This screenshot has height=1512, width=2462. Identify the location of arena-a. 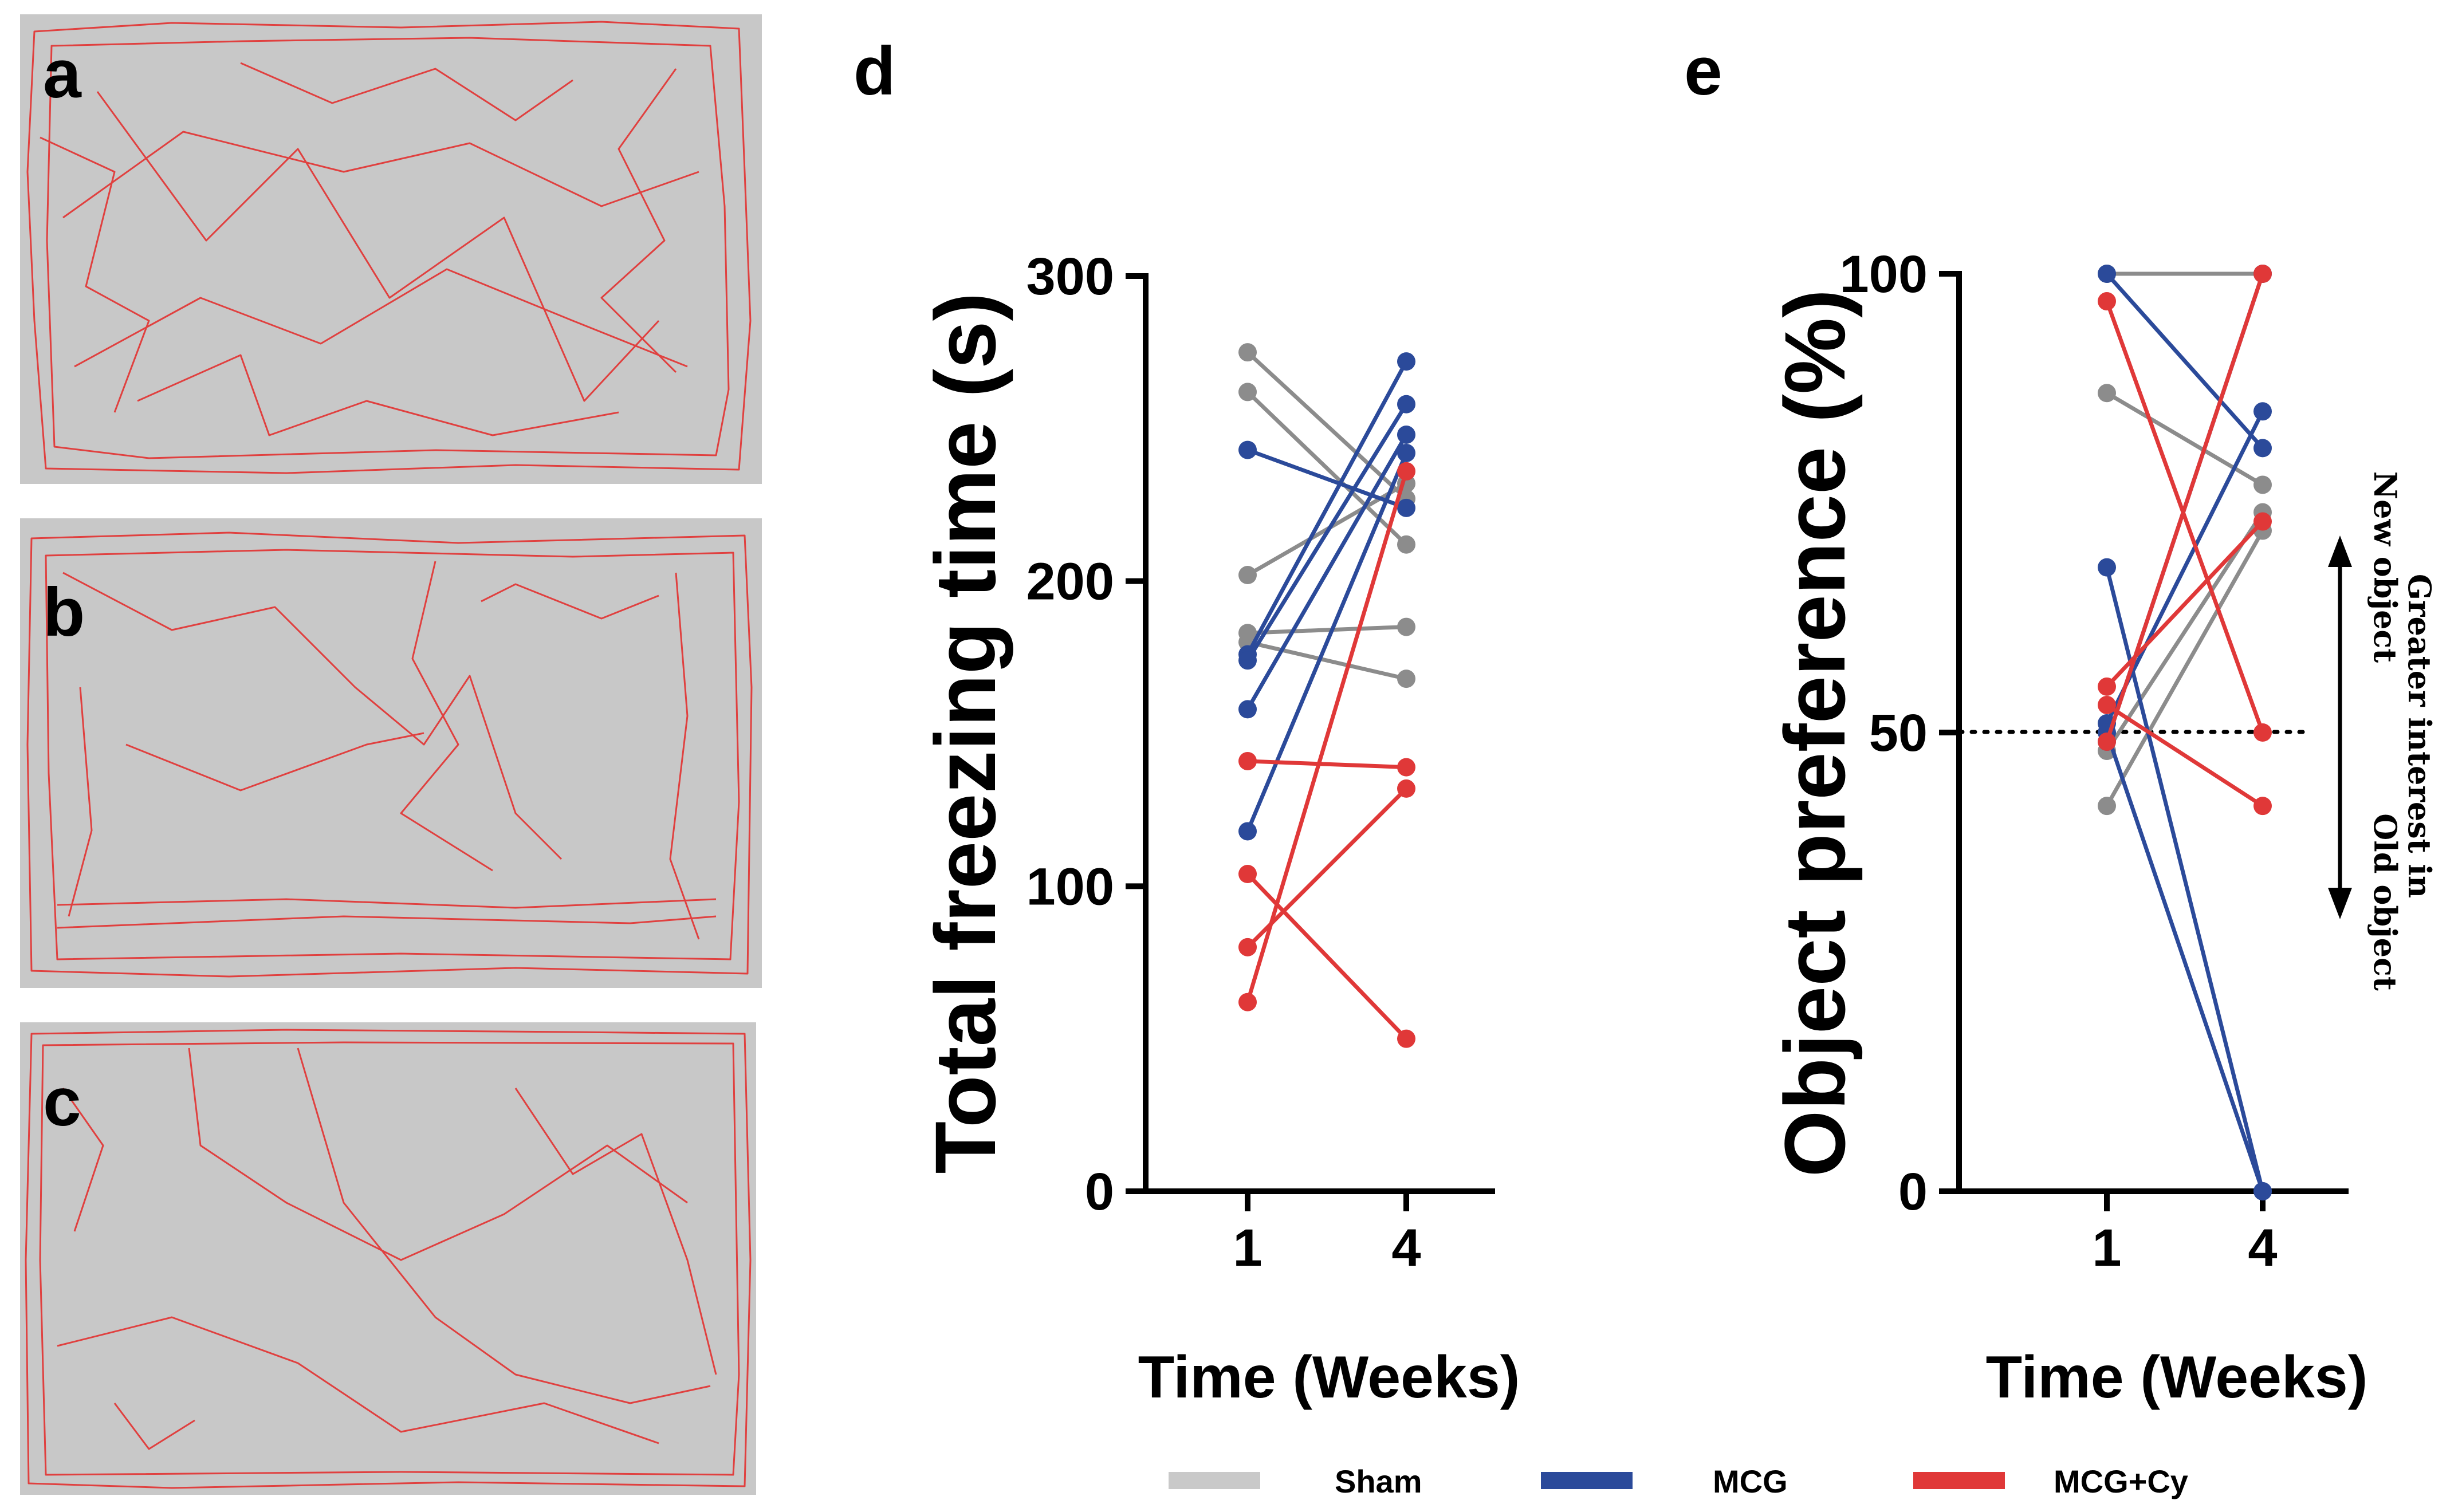
(391, 249).